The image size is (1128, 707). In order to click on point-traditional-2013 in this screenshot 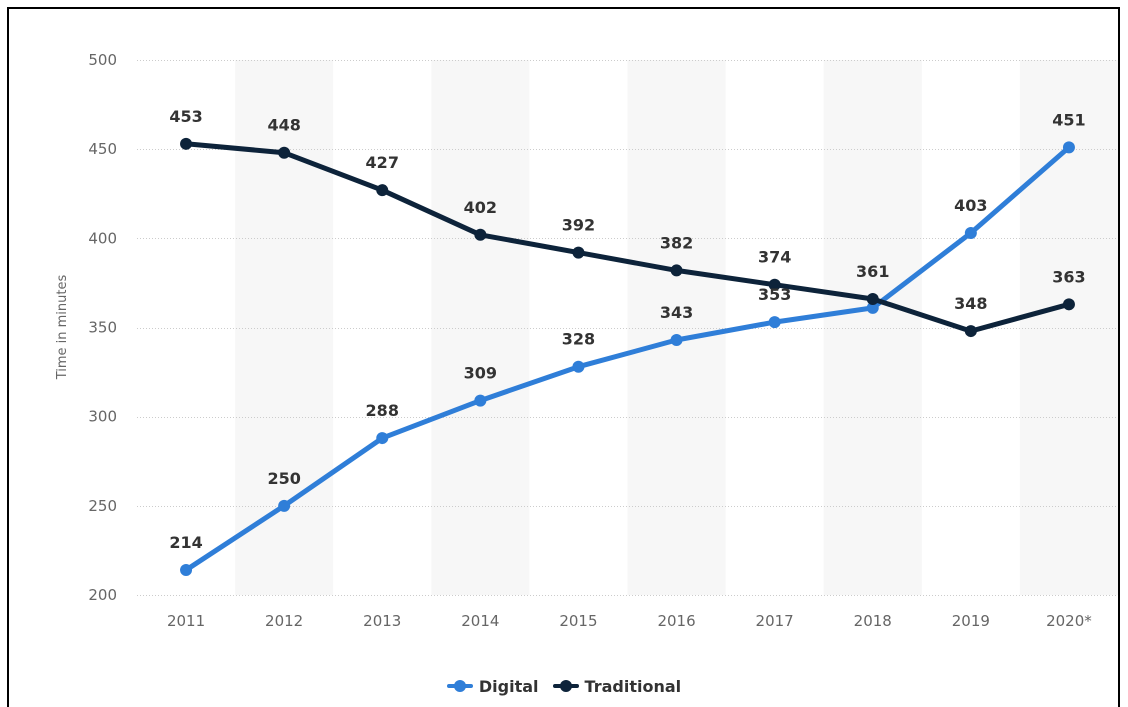, I will do `click(382, 190)`.